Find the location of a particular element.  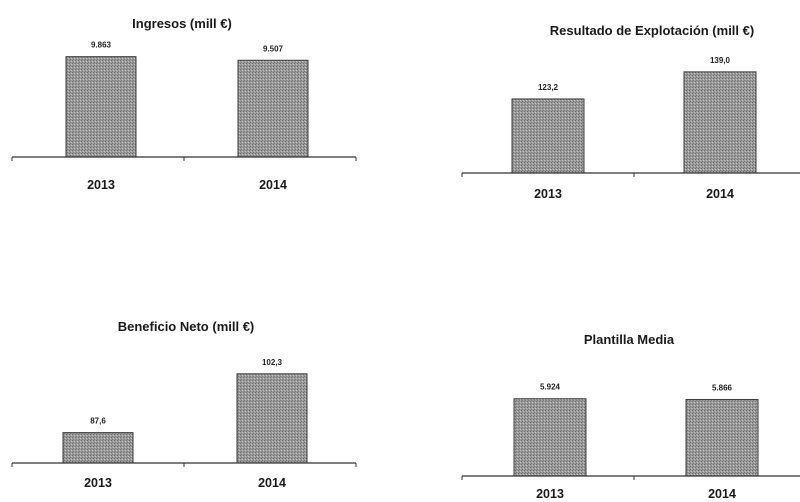

chart-beneficio-neto-svg: Beneficio Neto (mill €) 87,6 2013 102,3 2014 is located at coordinates (184, 404).